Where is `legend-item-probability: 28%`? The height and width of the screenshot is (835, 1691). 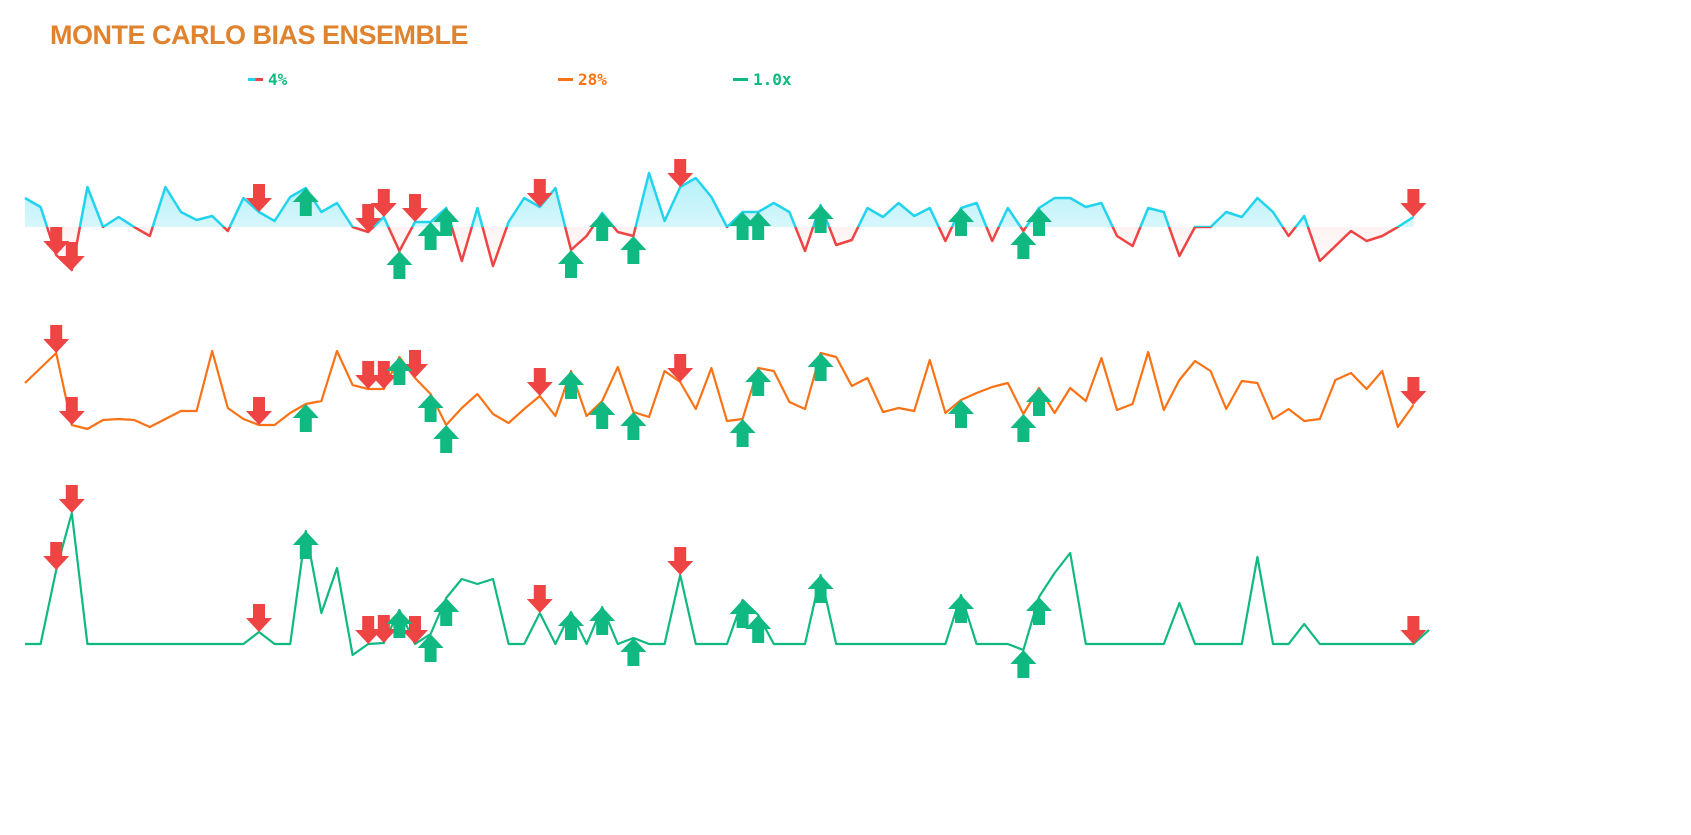 legend-item-probability: 28% is located at coordinates (582, 79).